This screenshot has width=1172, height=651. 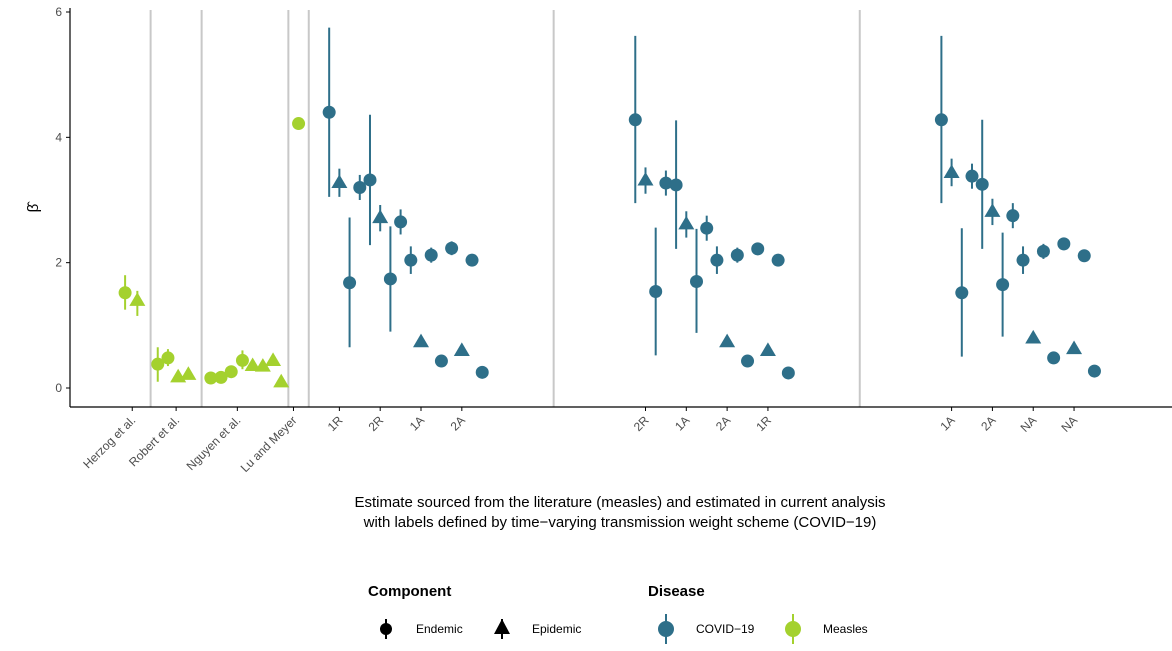 I want to click on y-tick-label-2: 2, so click(x=58, y=263).